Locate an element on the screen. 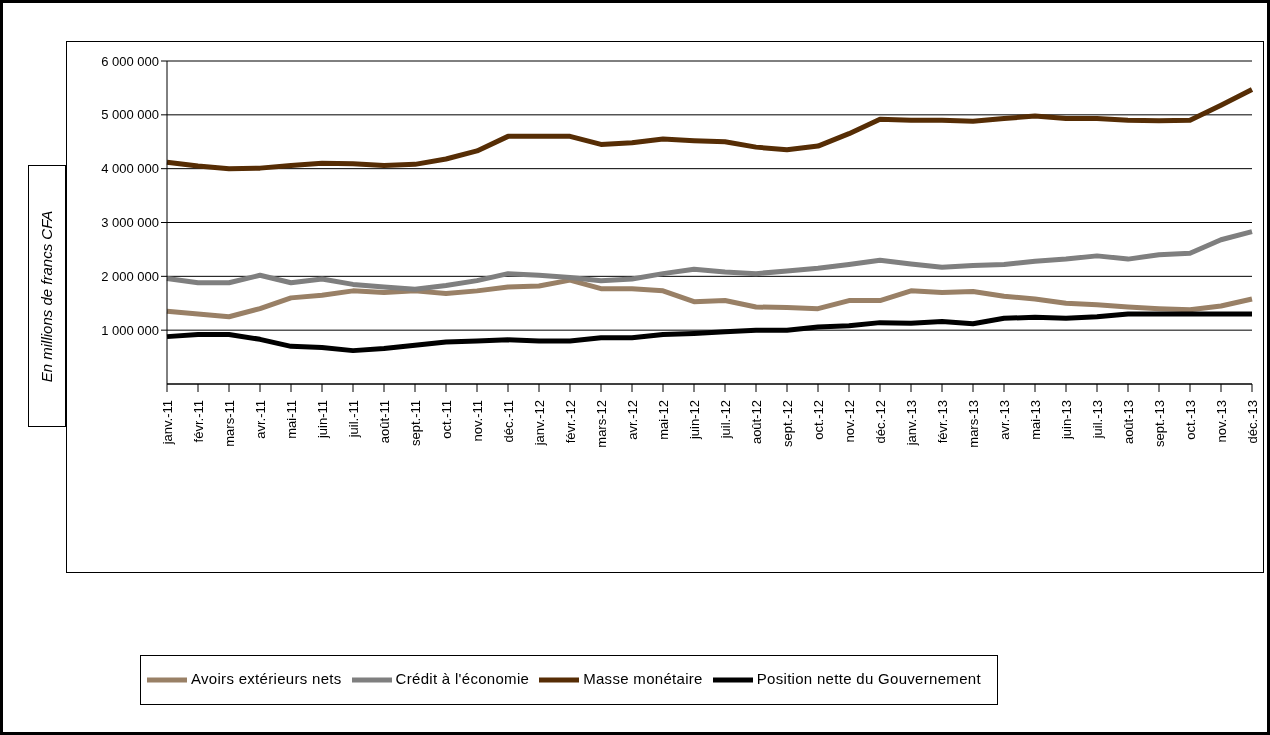 This screenshot has height=735, width=1270. x-tick-label: juin-11 is located at coordinates (322, 420).